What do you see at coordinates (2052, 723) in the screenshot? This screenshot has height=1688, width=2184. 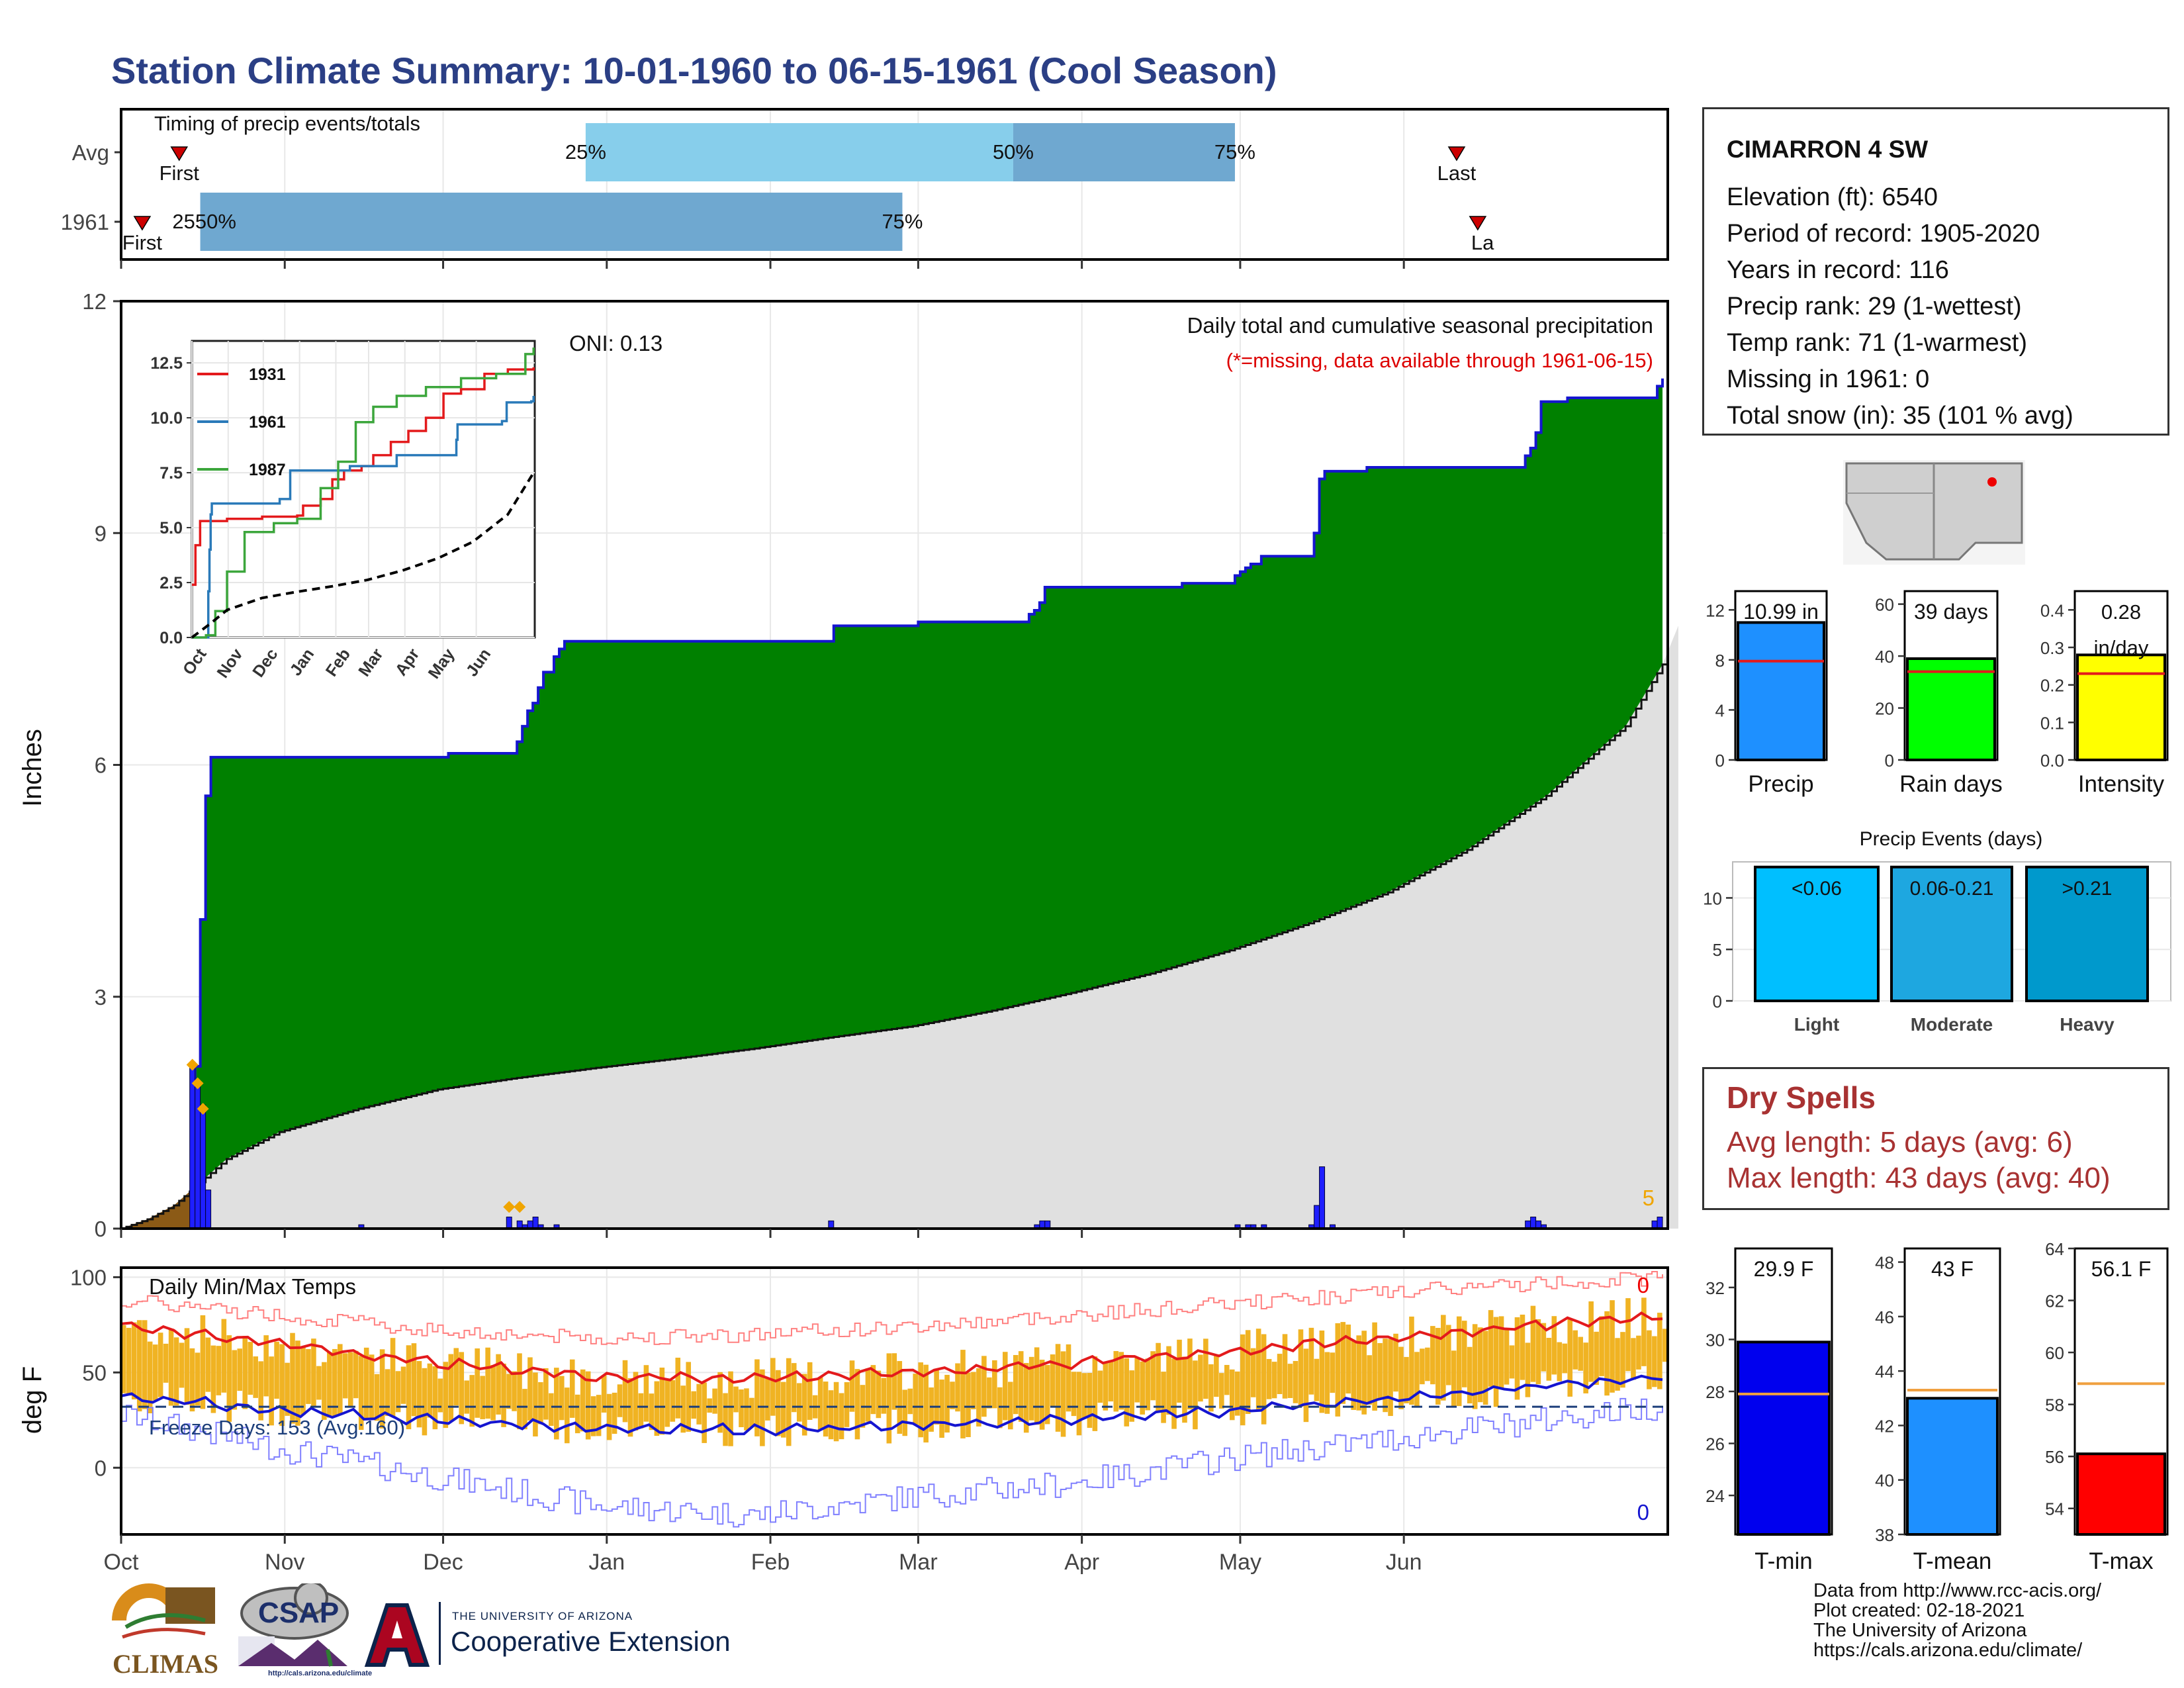 I see `precip-summary-intensity-y-tick-label: 0.1` at bounding box center [2052, 723].